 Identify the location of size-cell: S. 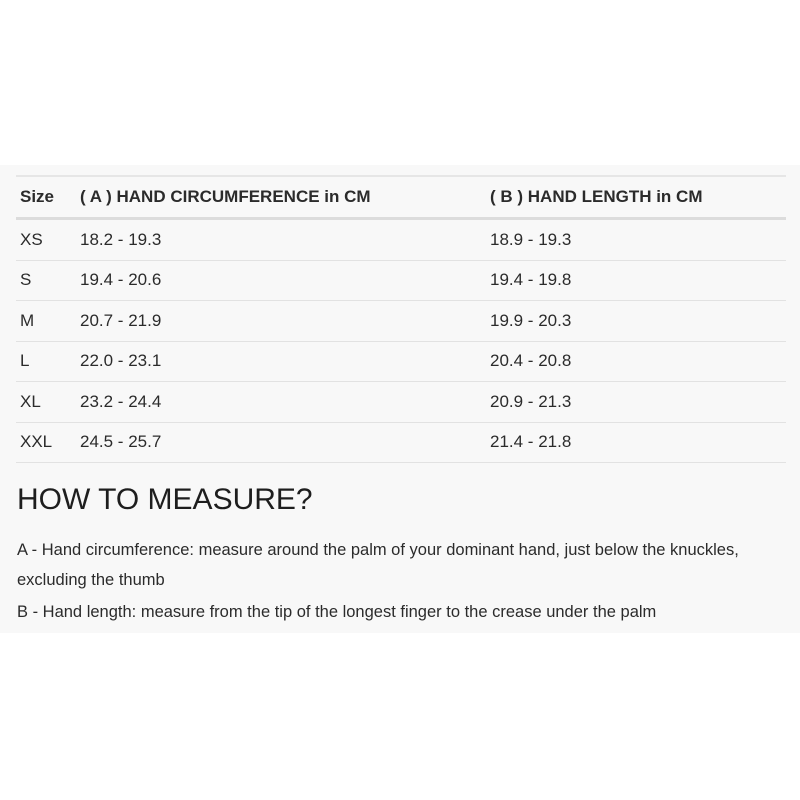
(48, 280).